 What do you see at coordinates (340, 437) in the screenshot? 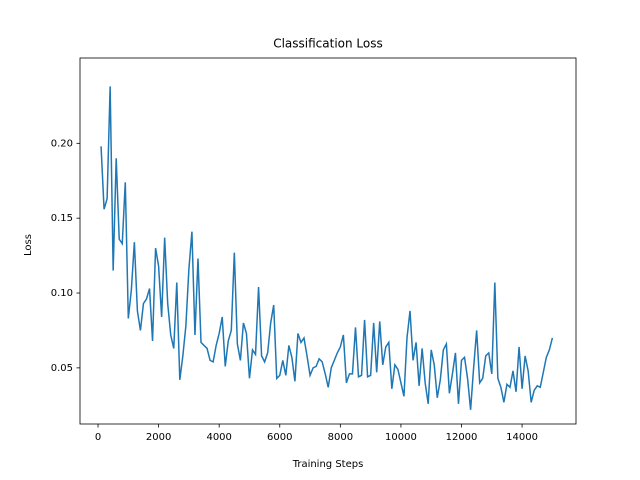
I see `x-tick-label: 8000` at bounding box center [340, 437].